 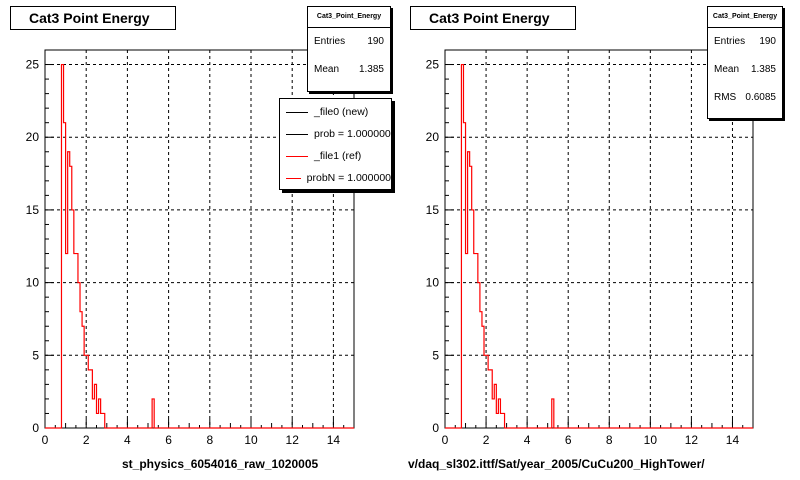 I want to click on right-stats-row-rms: RMS 0.6085, so click(x=745, y=98).